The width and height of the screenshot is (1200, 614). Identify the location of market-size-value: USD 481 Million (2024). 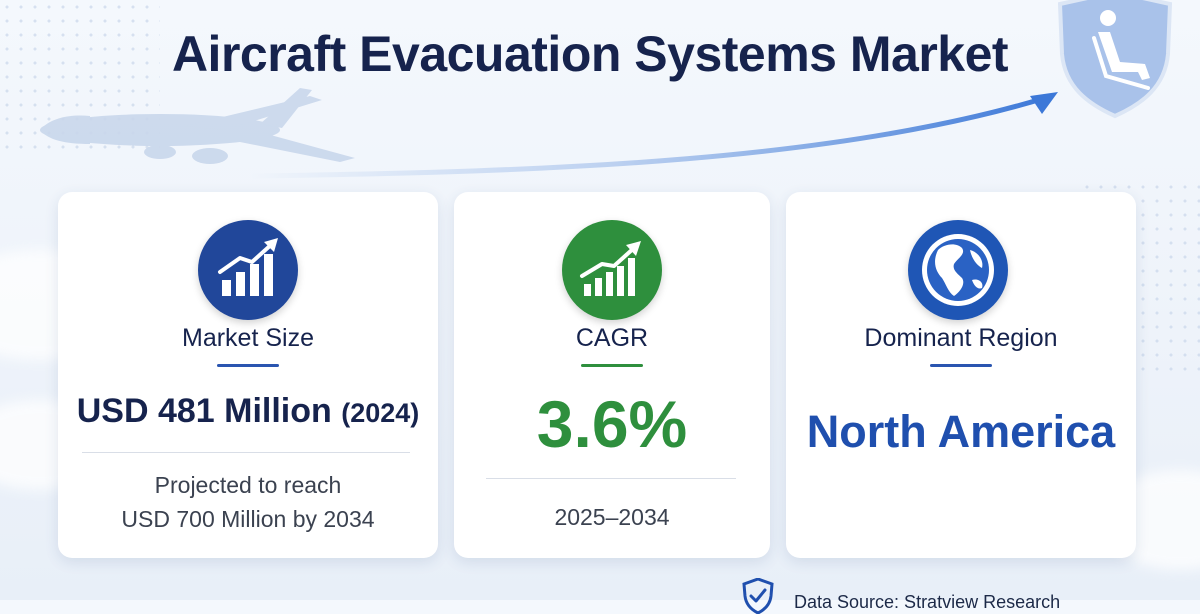
(248, 411).